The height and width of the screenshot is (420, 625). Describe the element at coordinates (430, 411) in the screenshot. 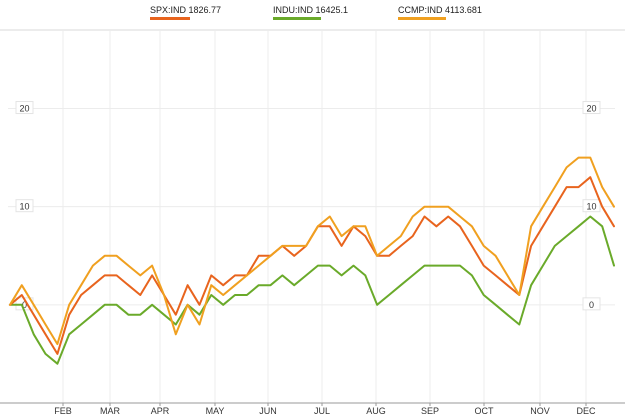

I see `x-tick-label-sep: SEP` at that location.